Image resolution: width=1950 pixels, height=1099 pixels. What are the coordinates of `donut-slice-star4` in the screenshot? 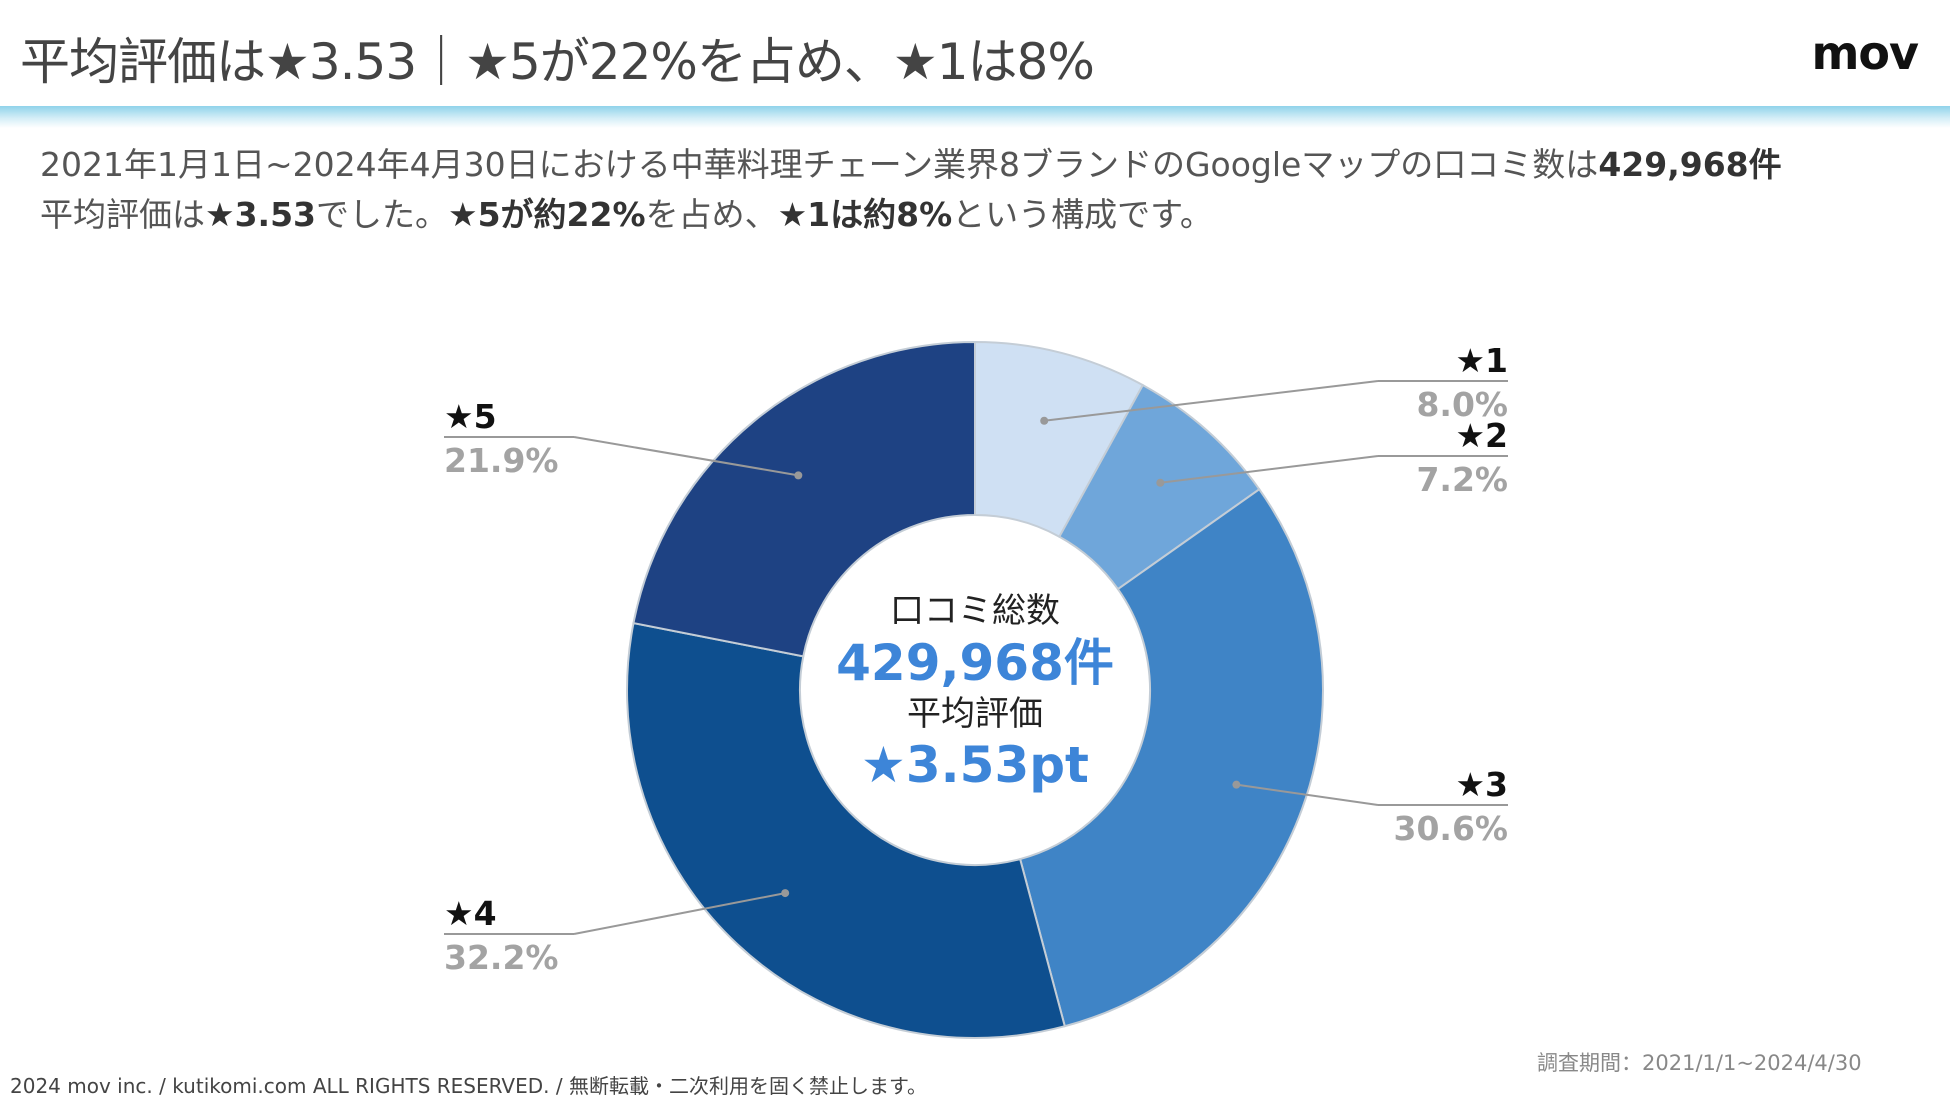 It's located at (846, 830).